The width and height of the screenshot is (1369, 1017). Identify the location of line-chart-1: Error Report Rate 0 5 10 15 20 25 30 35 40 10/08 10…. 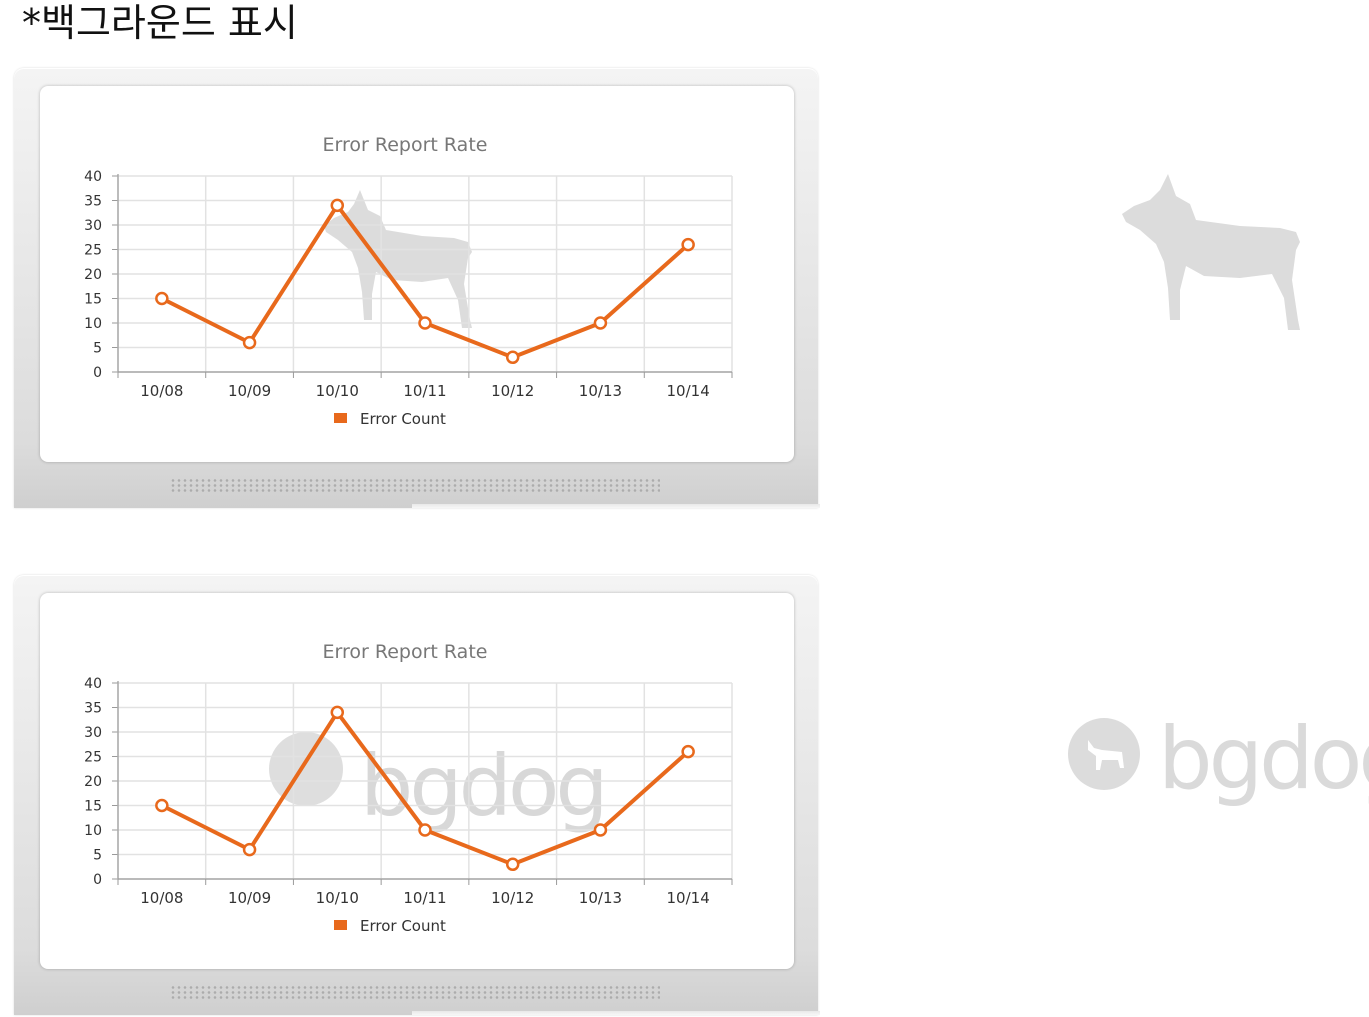
(408, 281).